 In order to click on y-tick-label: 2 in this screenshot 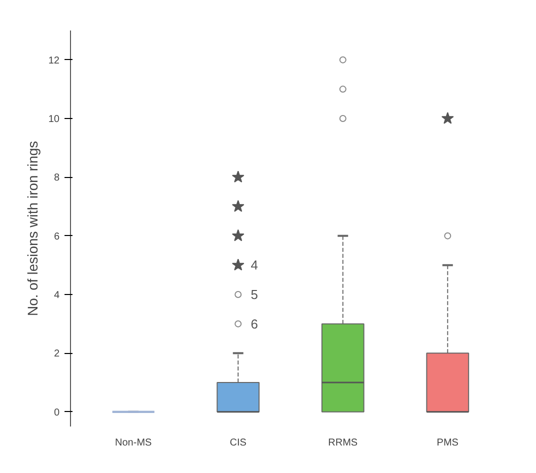, I will do `click(57, 354)`.